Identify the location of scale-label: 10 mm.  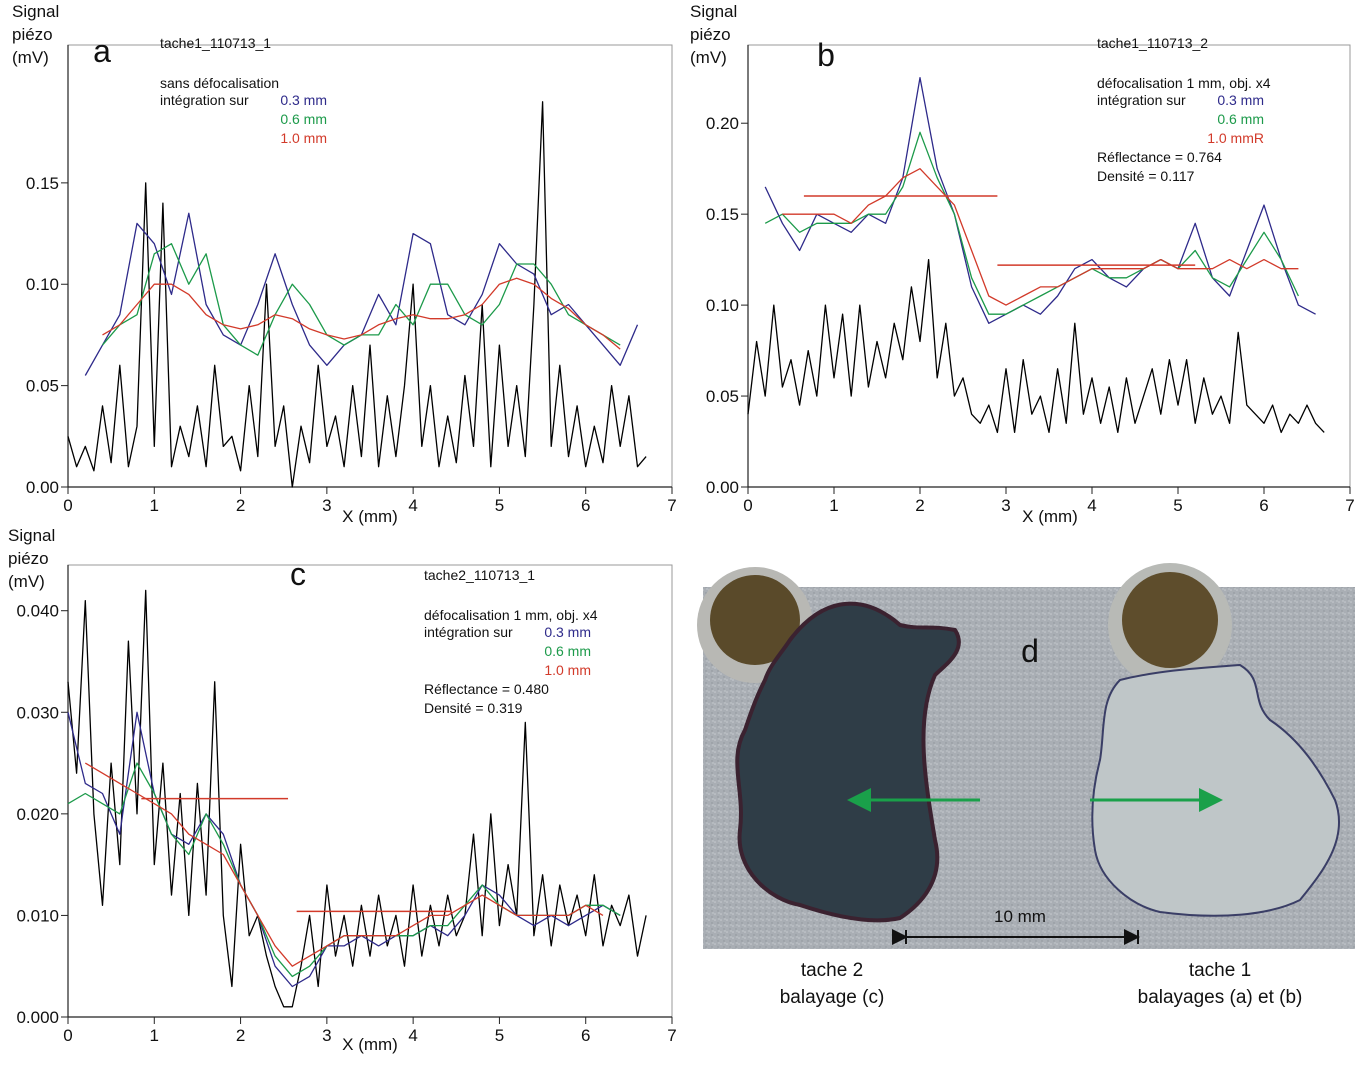
(1020, 916).